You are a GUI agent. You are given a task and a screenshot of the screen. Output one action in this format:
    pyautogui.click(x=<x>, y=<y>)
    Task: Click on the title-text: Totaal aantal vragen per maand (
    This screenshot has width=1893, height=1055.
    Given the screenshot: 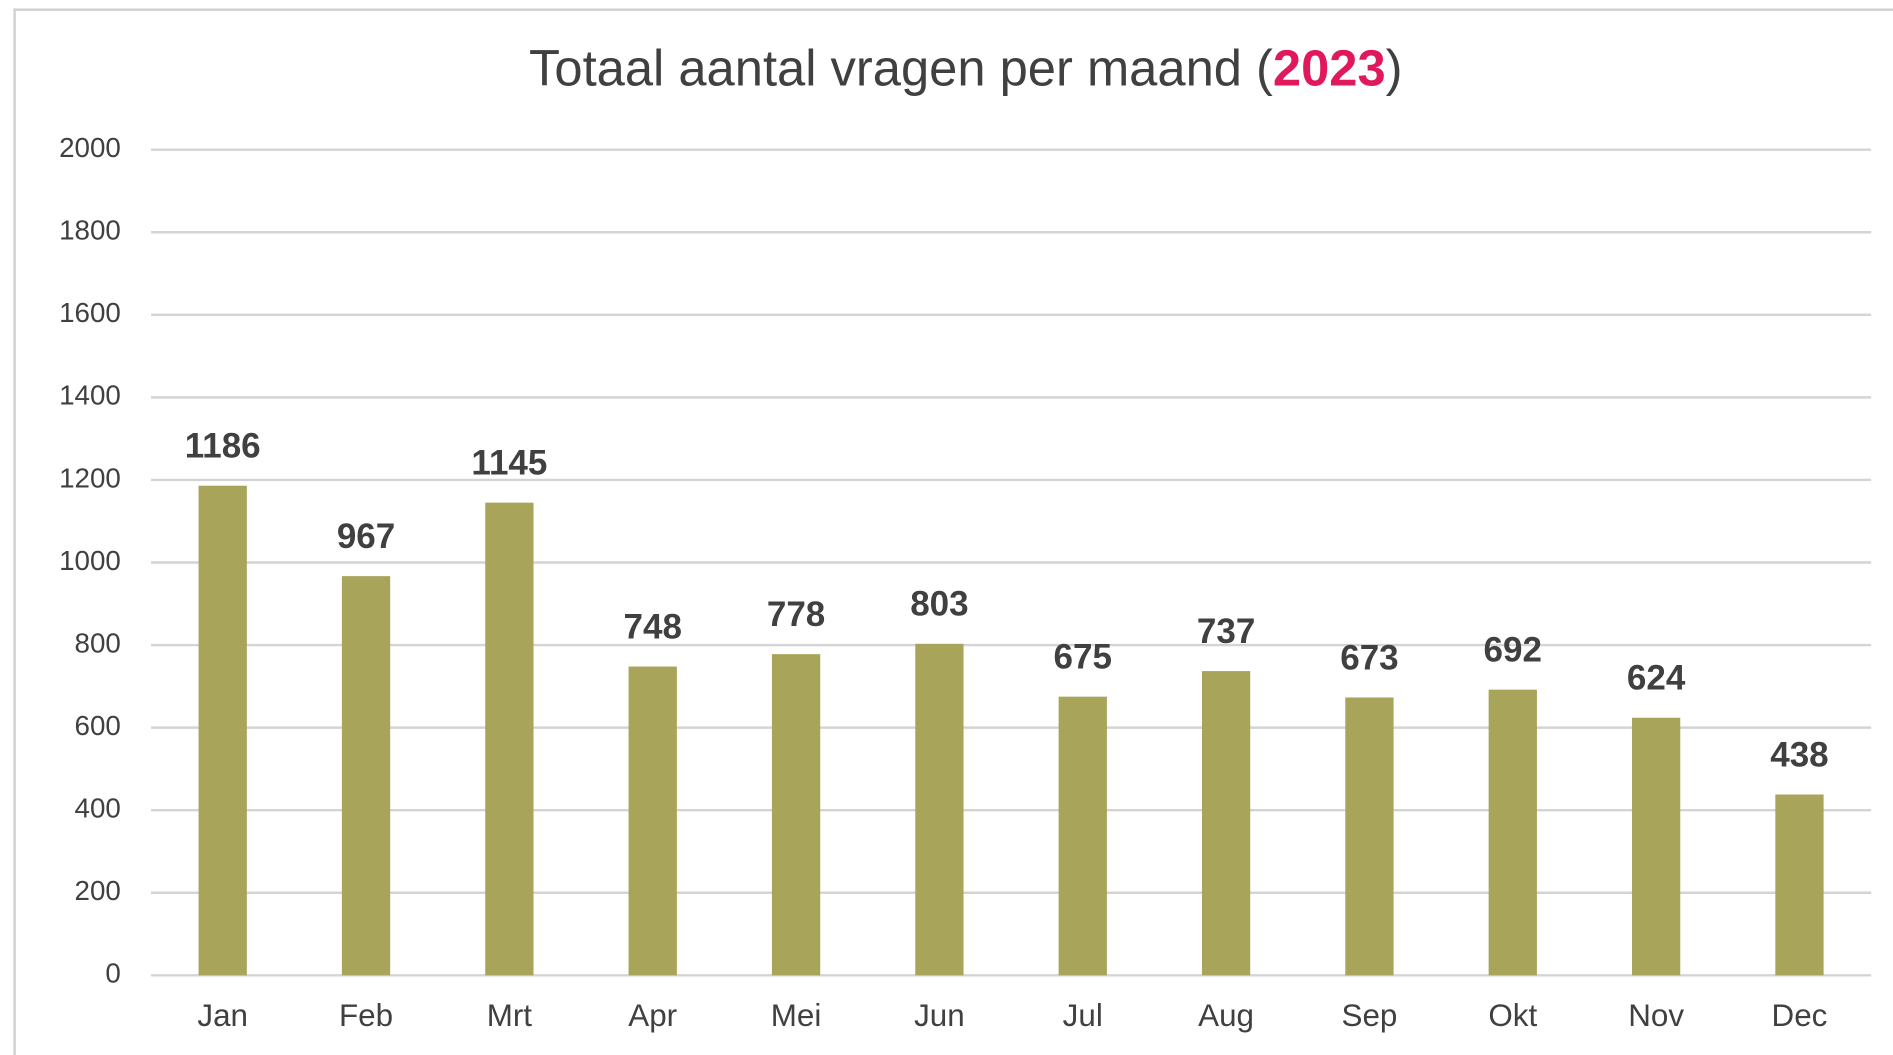 What is the action you would take?
    pyautogui.click(x=901, y=68)
    